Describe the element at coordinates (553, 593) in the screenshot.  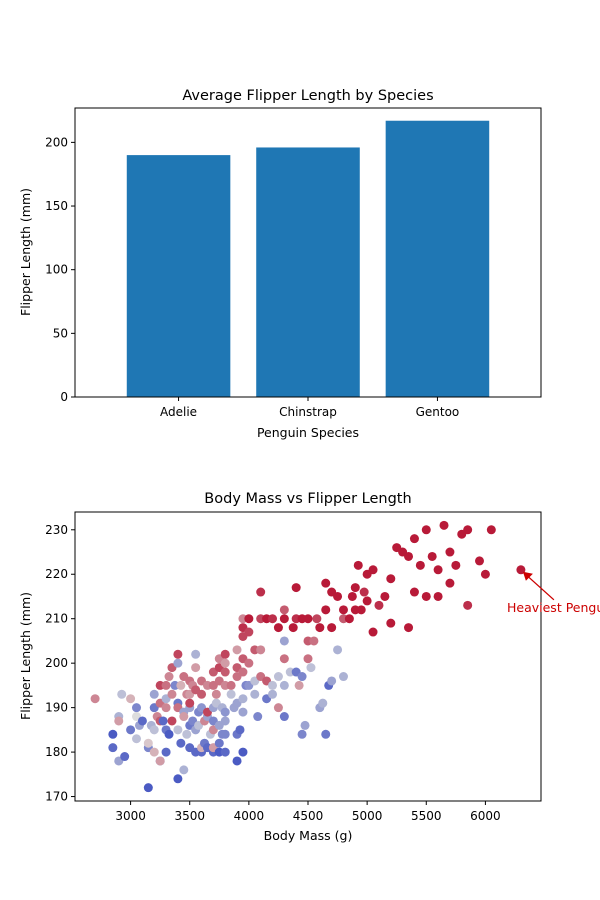
I see `annotation: Heaviest Penguin` at that location.